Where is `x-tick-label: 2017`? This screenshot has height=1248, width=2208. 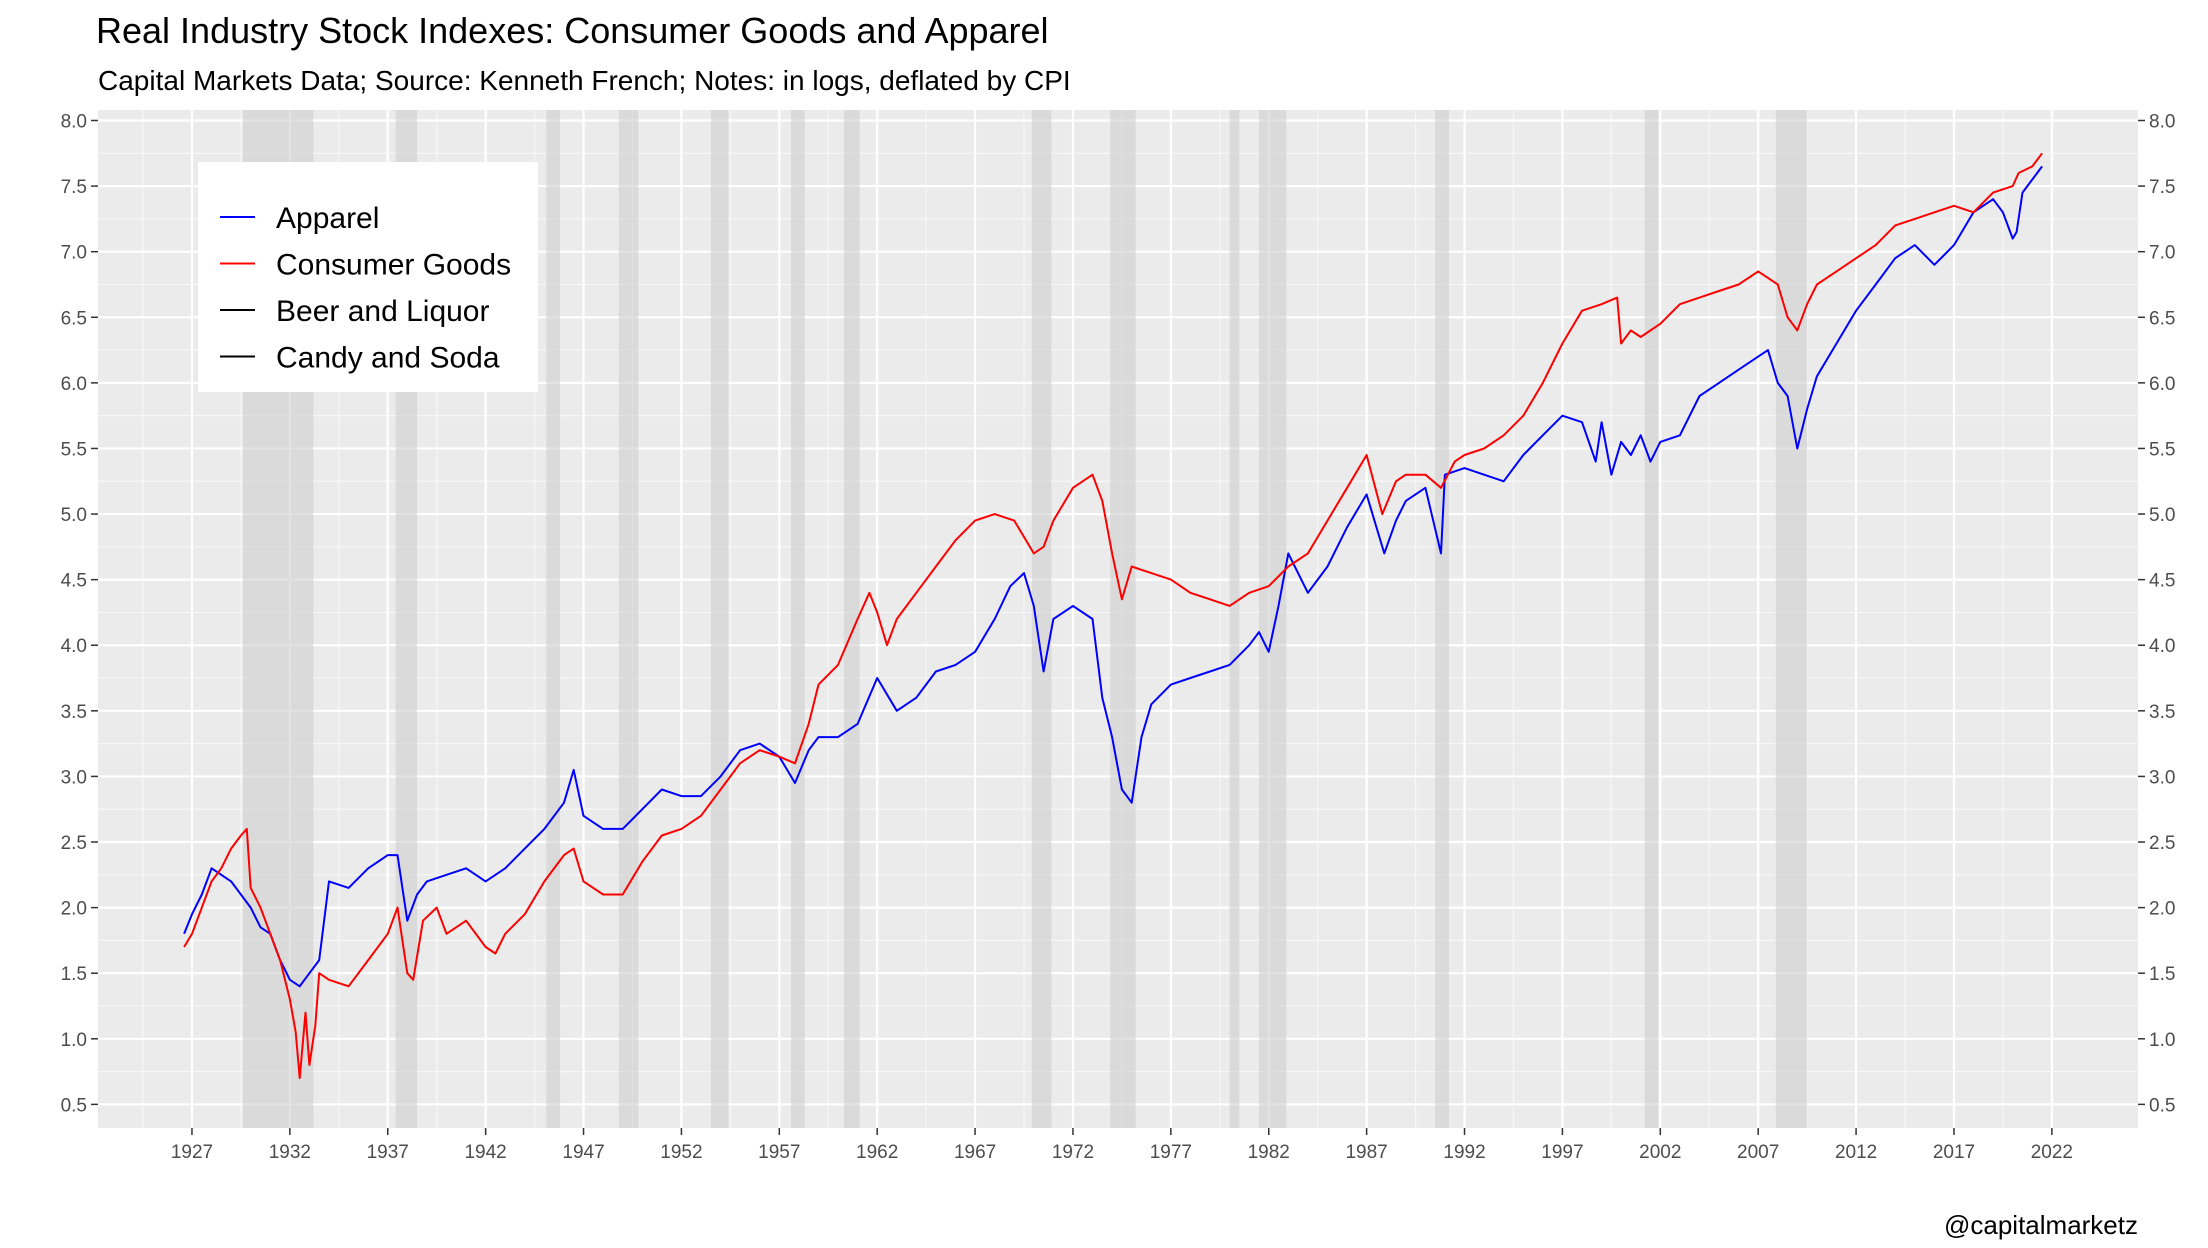 x-tick-label: 2017 is located at coordinates (1954, 1152).